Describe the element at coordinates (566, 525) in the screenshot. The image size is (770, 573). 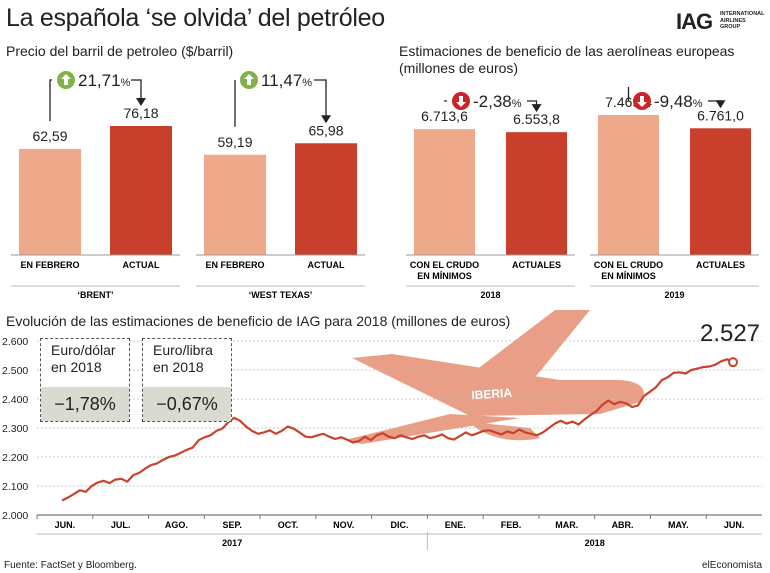
I see `x-tick-label: MAR.` at that location.